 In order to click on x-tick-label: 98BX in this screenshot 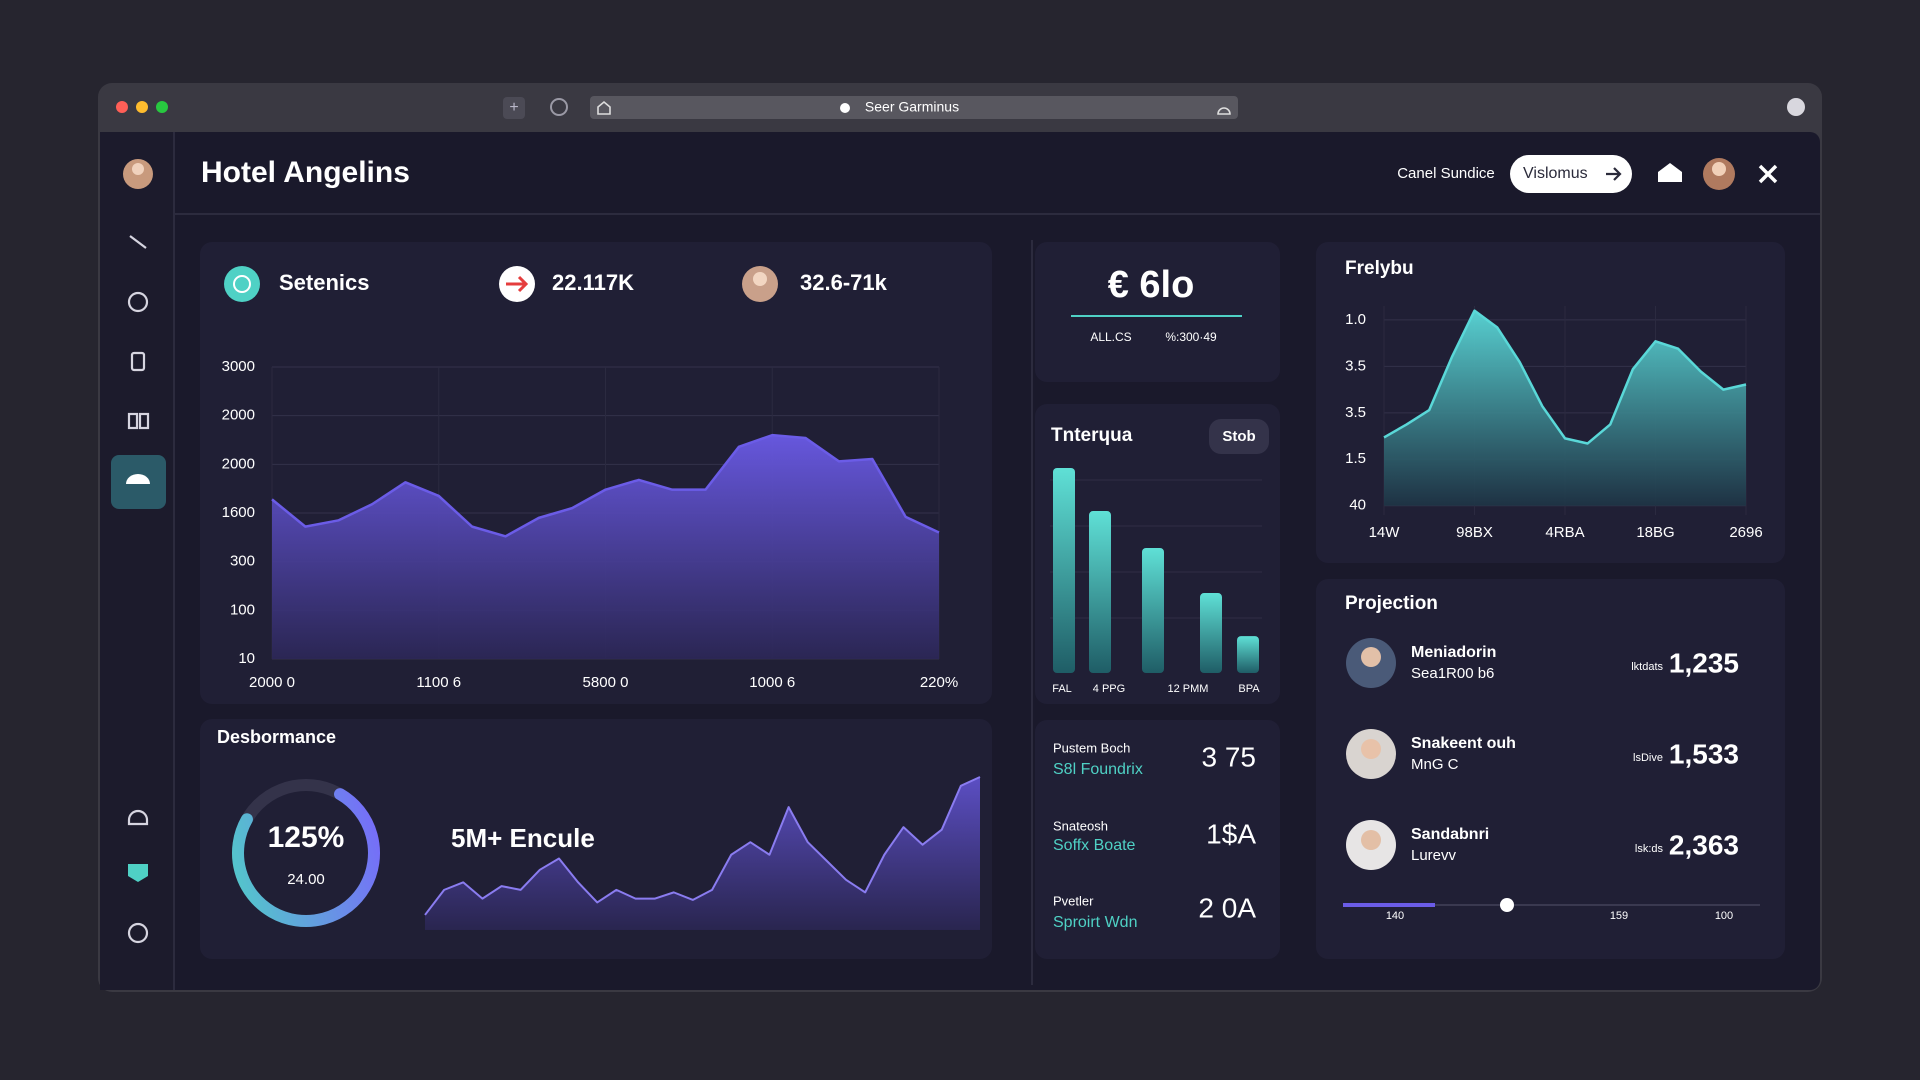, I will do `click(1474, 532)`.